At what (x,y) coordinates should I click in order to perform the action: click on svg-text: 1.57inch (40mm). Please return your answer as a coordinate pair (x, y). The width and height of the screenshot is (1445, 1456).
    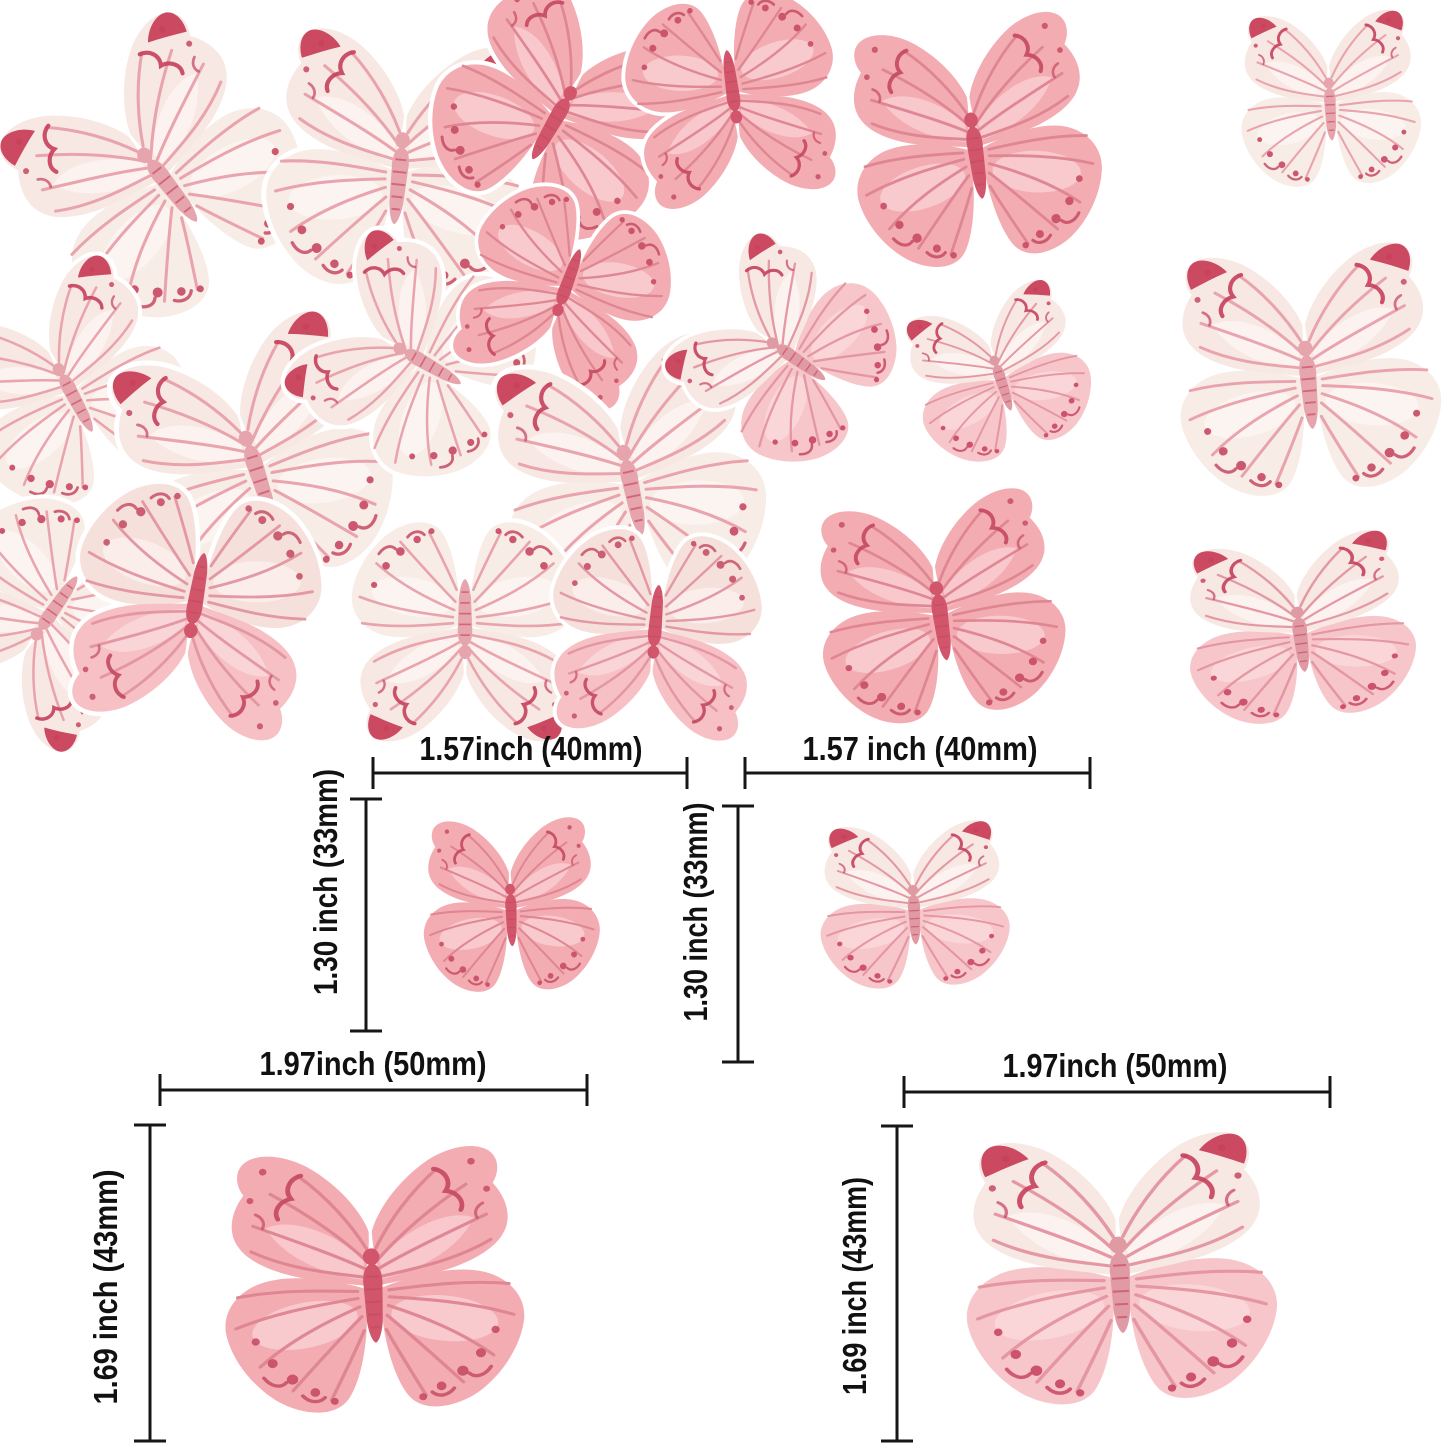
    Looking at the image, I should click on (531, 748).